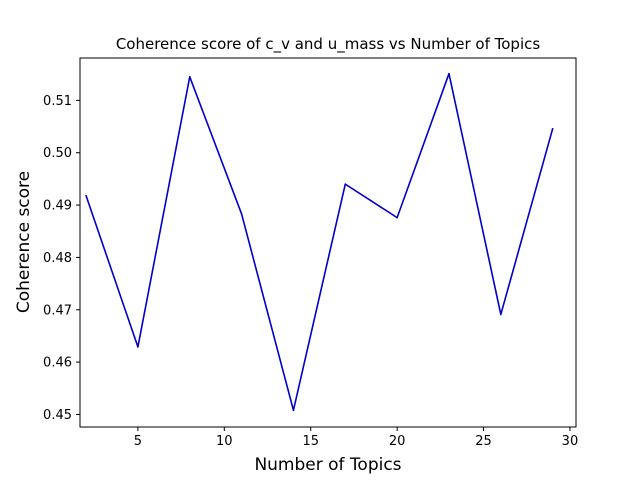 The image size is (640, 480). I want to click on x-tick-label-0: 5, so click(138, 441).